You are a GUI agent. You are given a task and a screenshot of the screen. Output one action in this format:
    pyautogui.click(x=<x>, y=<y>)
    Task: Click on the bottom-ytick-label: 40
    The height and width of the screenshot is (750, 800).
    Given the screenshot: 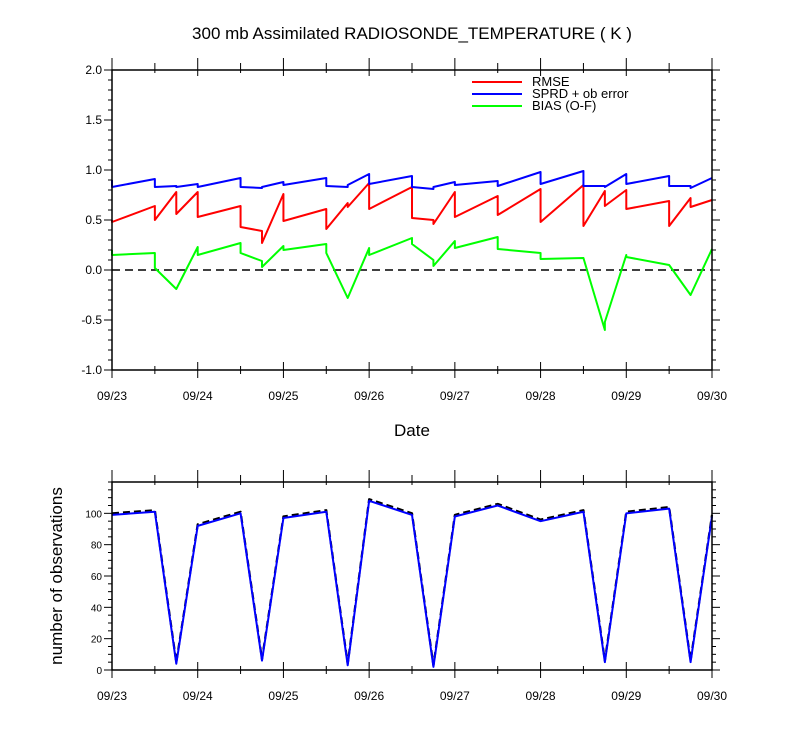 What is the action you would take?
    pyautogui.click(x=97, y=608)
    